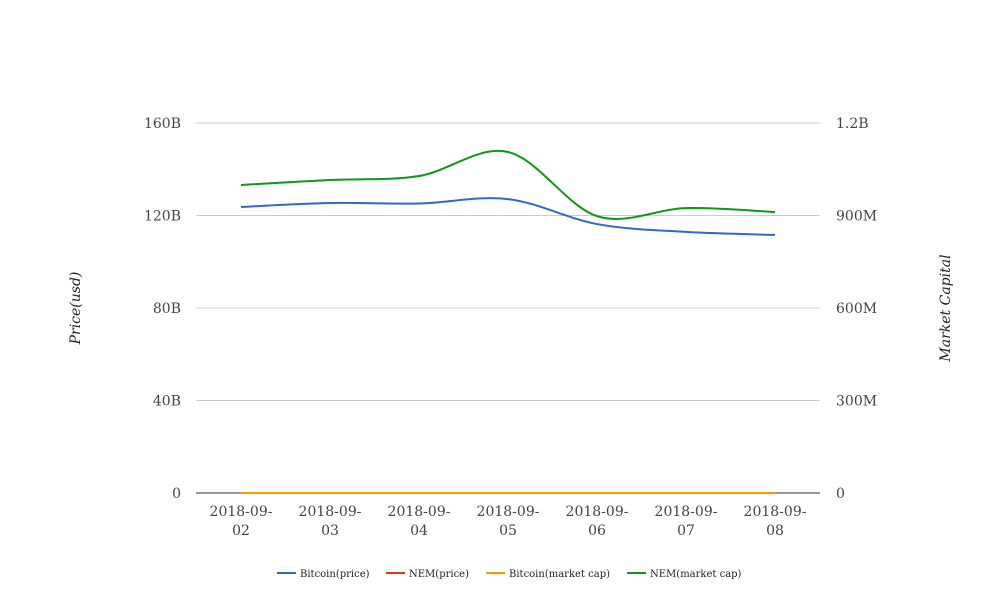  I want to click on x-tick-label: 2018-09-08, so click(775, 521).